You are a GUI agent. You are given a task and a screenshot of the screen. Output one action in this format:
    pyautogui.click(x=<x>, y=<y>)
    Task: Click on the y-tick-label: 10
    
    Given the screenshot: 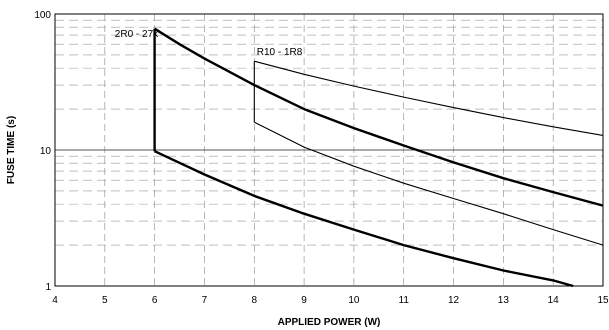 What is the action you would take?
    pyautogui.click(x=46, y=151)
    